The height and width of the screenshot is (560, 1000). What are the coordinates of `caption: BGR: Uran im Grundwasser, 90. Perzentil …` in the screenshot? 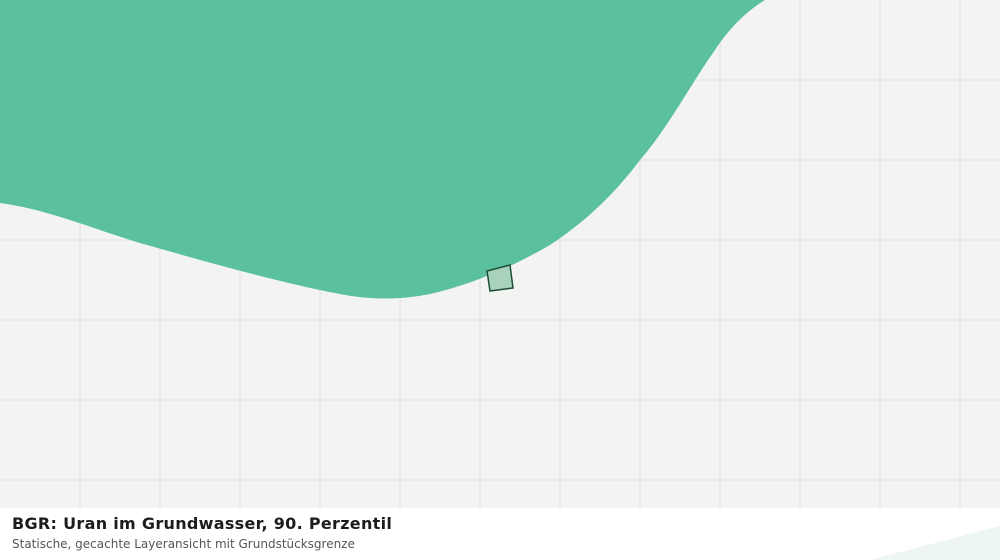 It's located at (500, 534).